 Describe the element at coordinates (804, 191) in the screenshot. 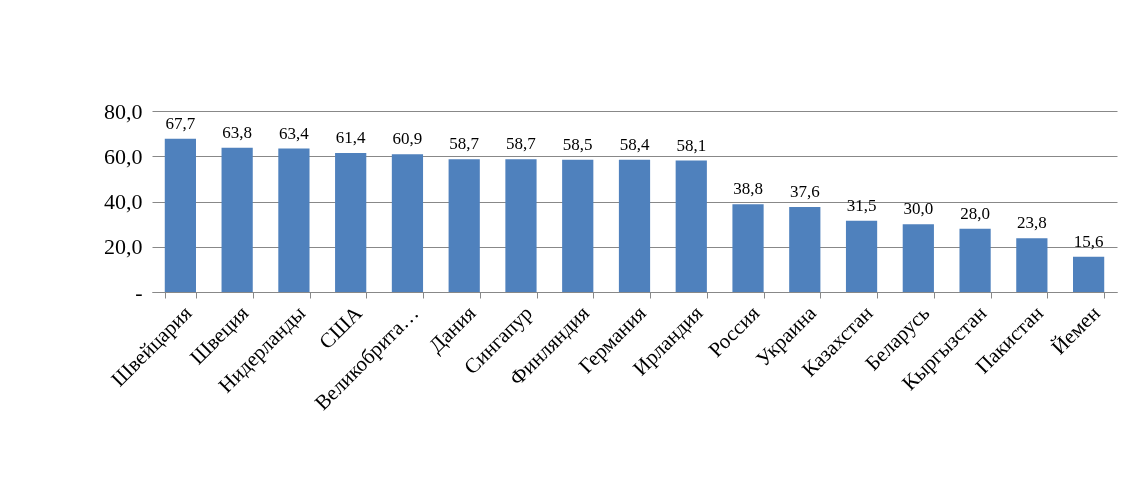

I see `data-label: 37,6` at that location.